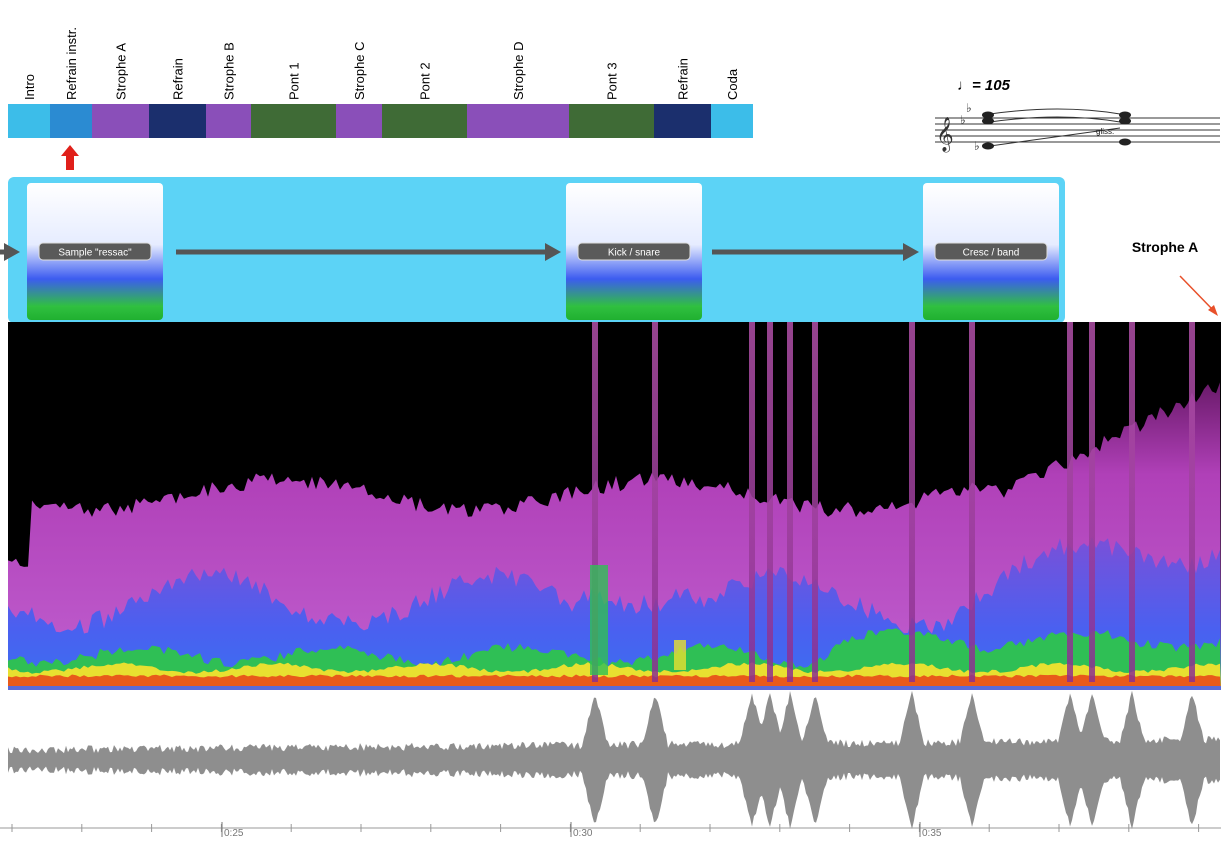  What do you see at coordinates (1196, 293) in the screenshot?
I see `annotation-arrow` at bounding box center [1196, 293].